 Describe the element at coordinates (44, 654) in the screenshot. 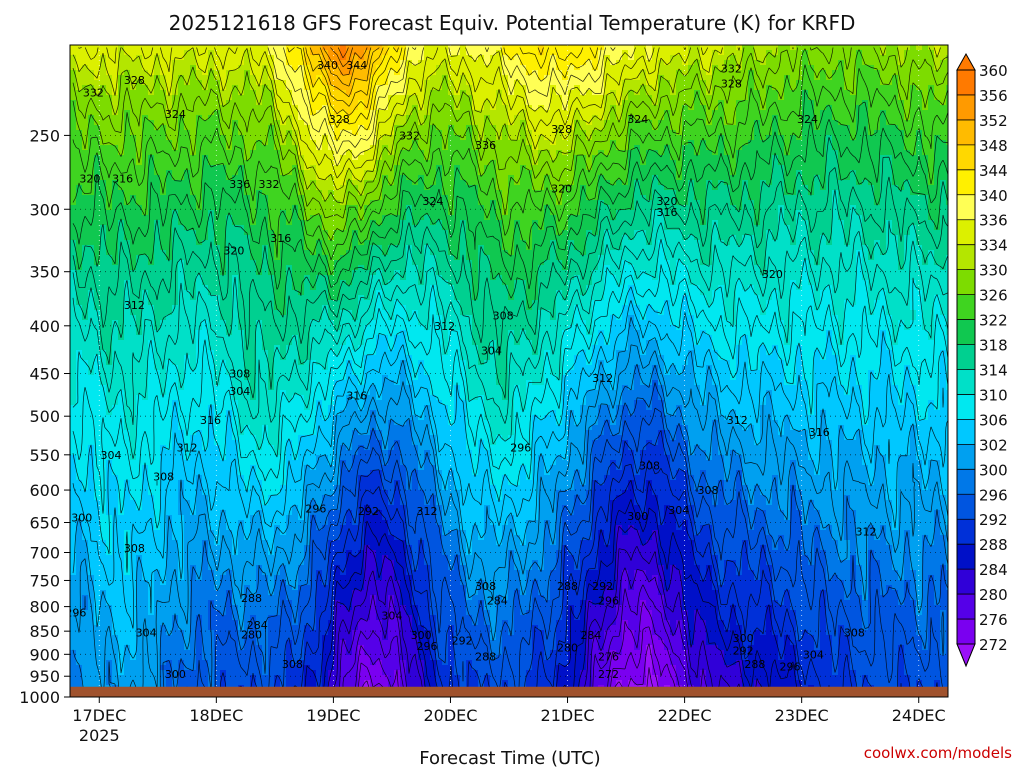

I see `y-tick-label: 900` at that location.